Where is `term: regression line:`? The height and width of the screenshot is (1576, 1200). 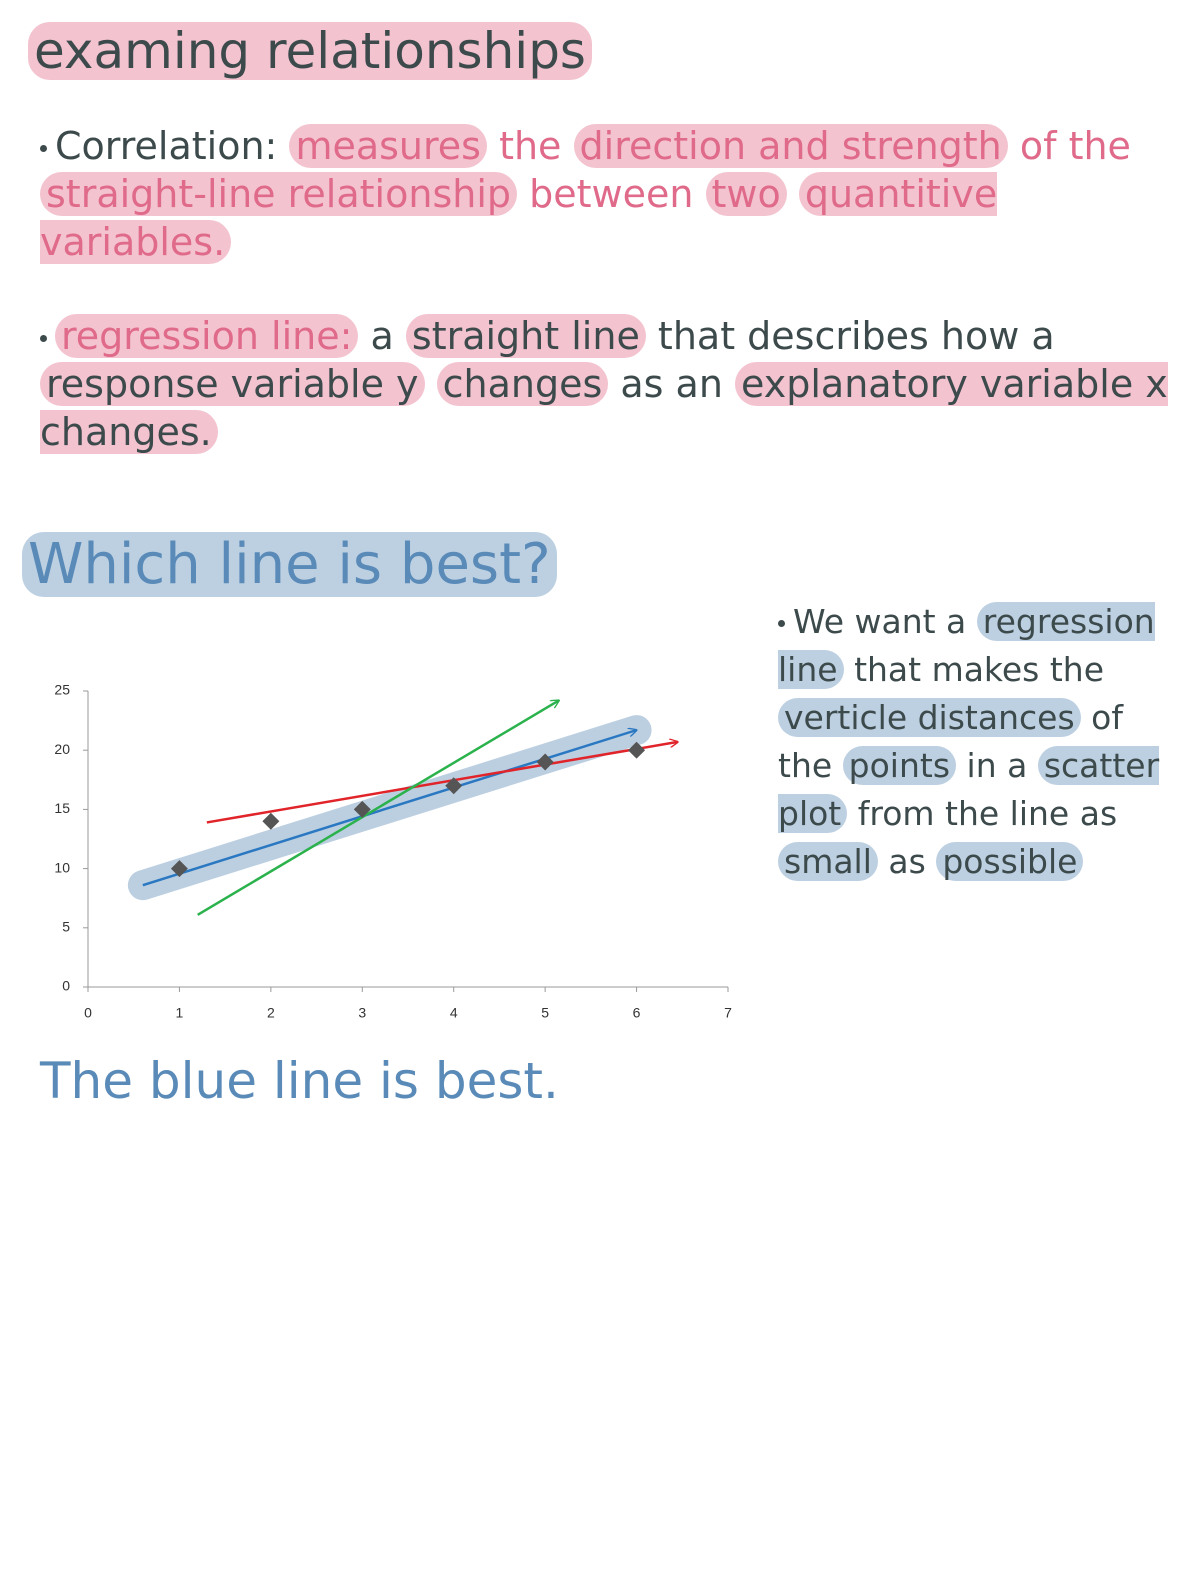 term: regression line: is located at coordinates (207, 336).